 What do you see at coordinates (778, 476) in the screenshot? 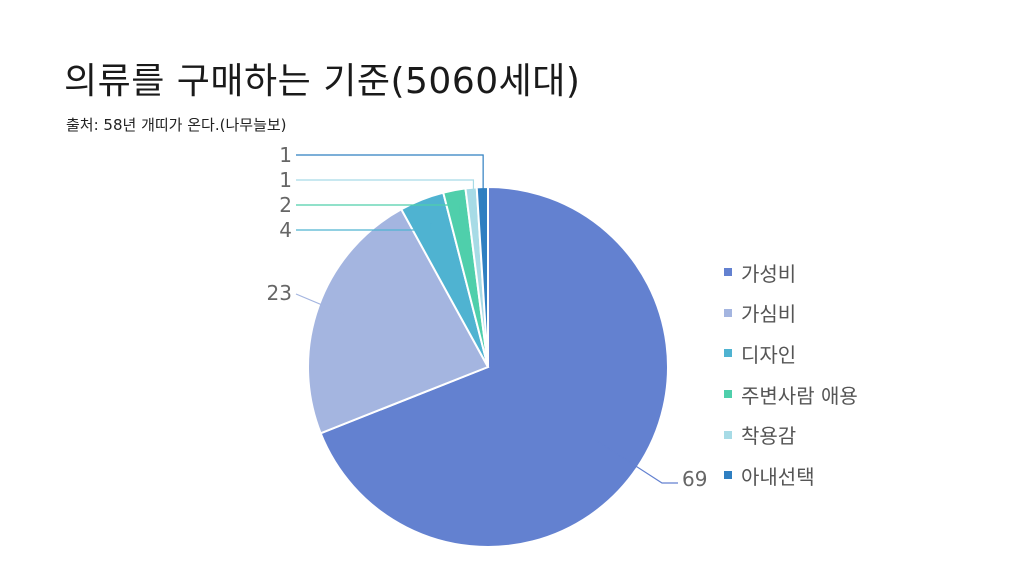
I see `legend-label: 아내선택` at bounding box center [778, 476].